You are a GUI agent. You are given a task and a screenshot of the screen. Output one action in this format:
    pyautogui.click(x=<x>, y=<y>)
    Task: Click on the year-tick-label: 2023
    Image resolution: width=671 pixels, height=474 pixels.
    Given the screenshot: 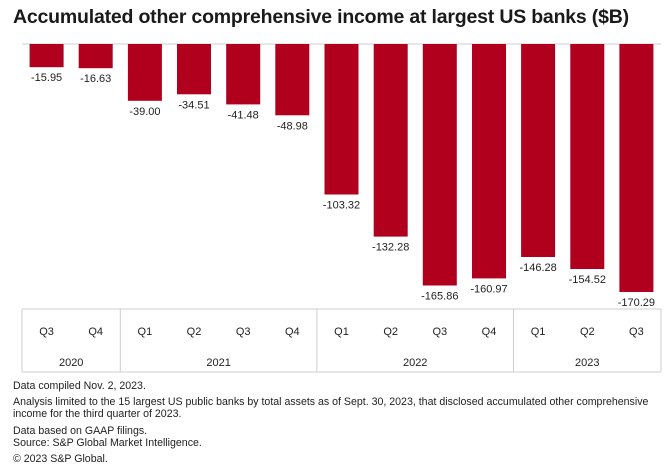 What is the action you would take?
    pyautogui.click(x=587, y=363)
    